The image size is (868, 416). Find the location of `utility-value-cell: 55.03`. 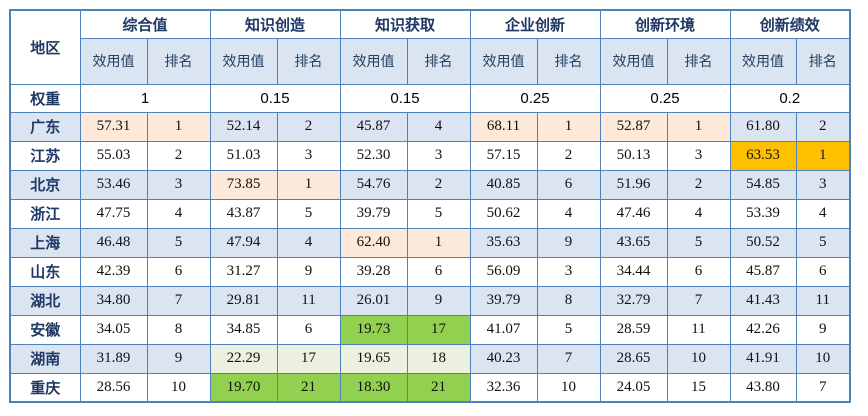

utility-value-cell: 55.03 is located at coordinates (113, 155).